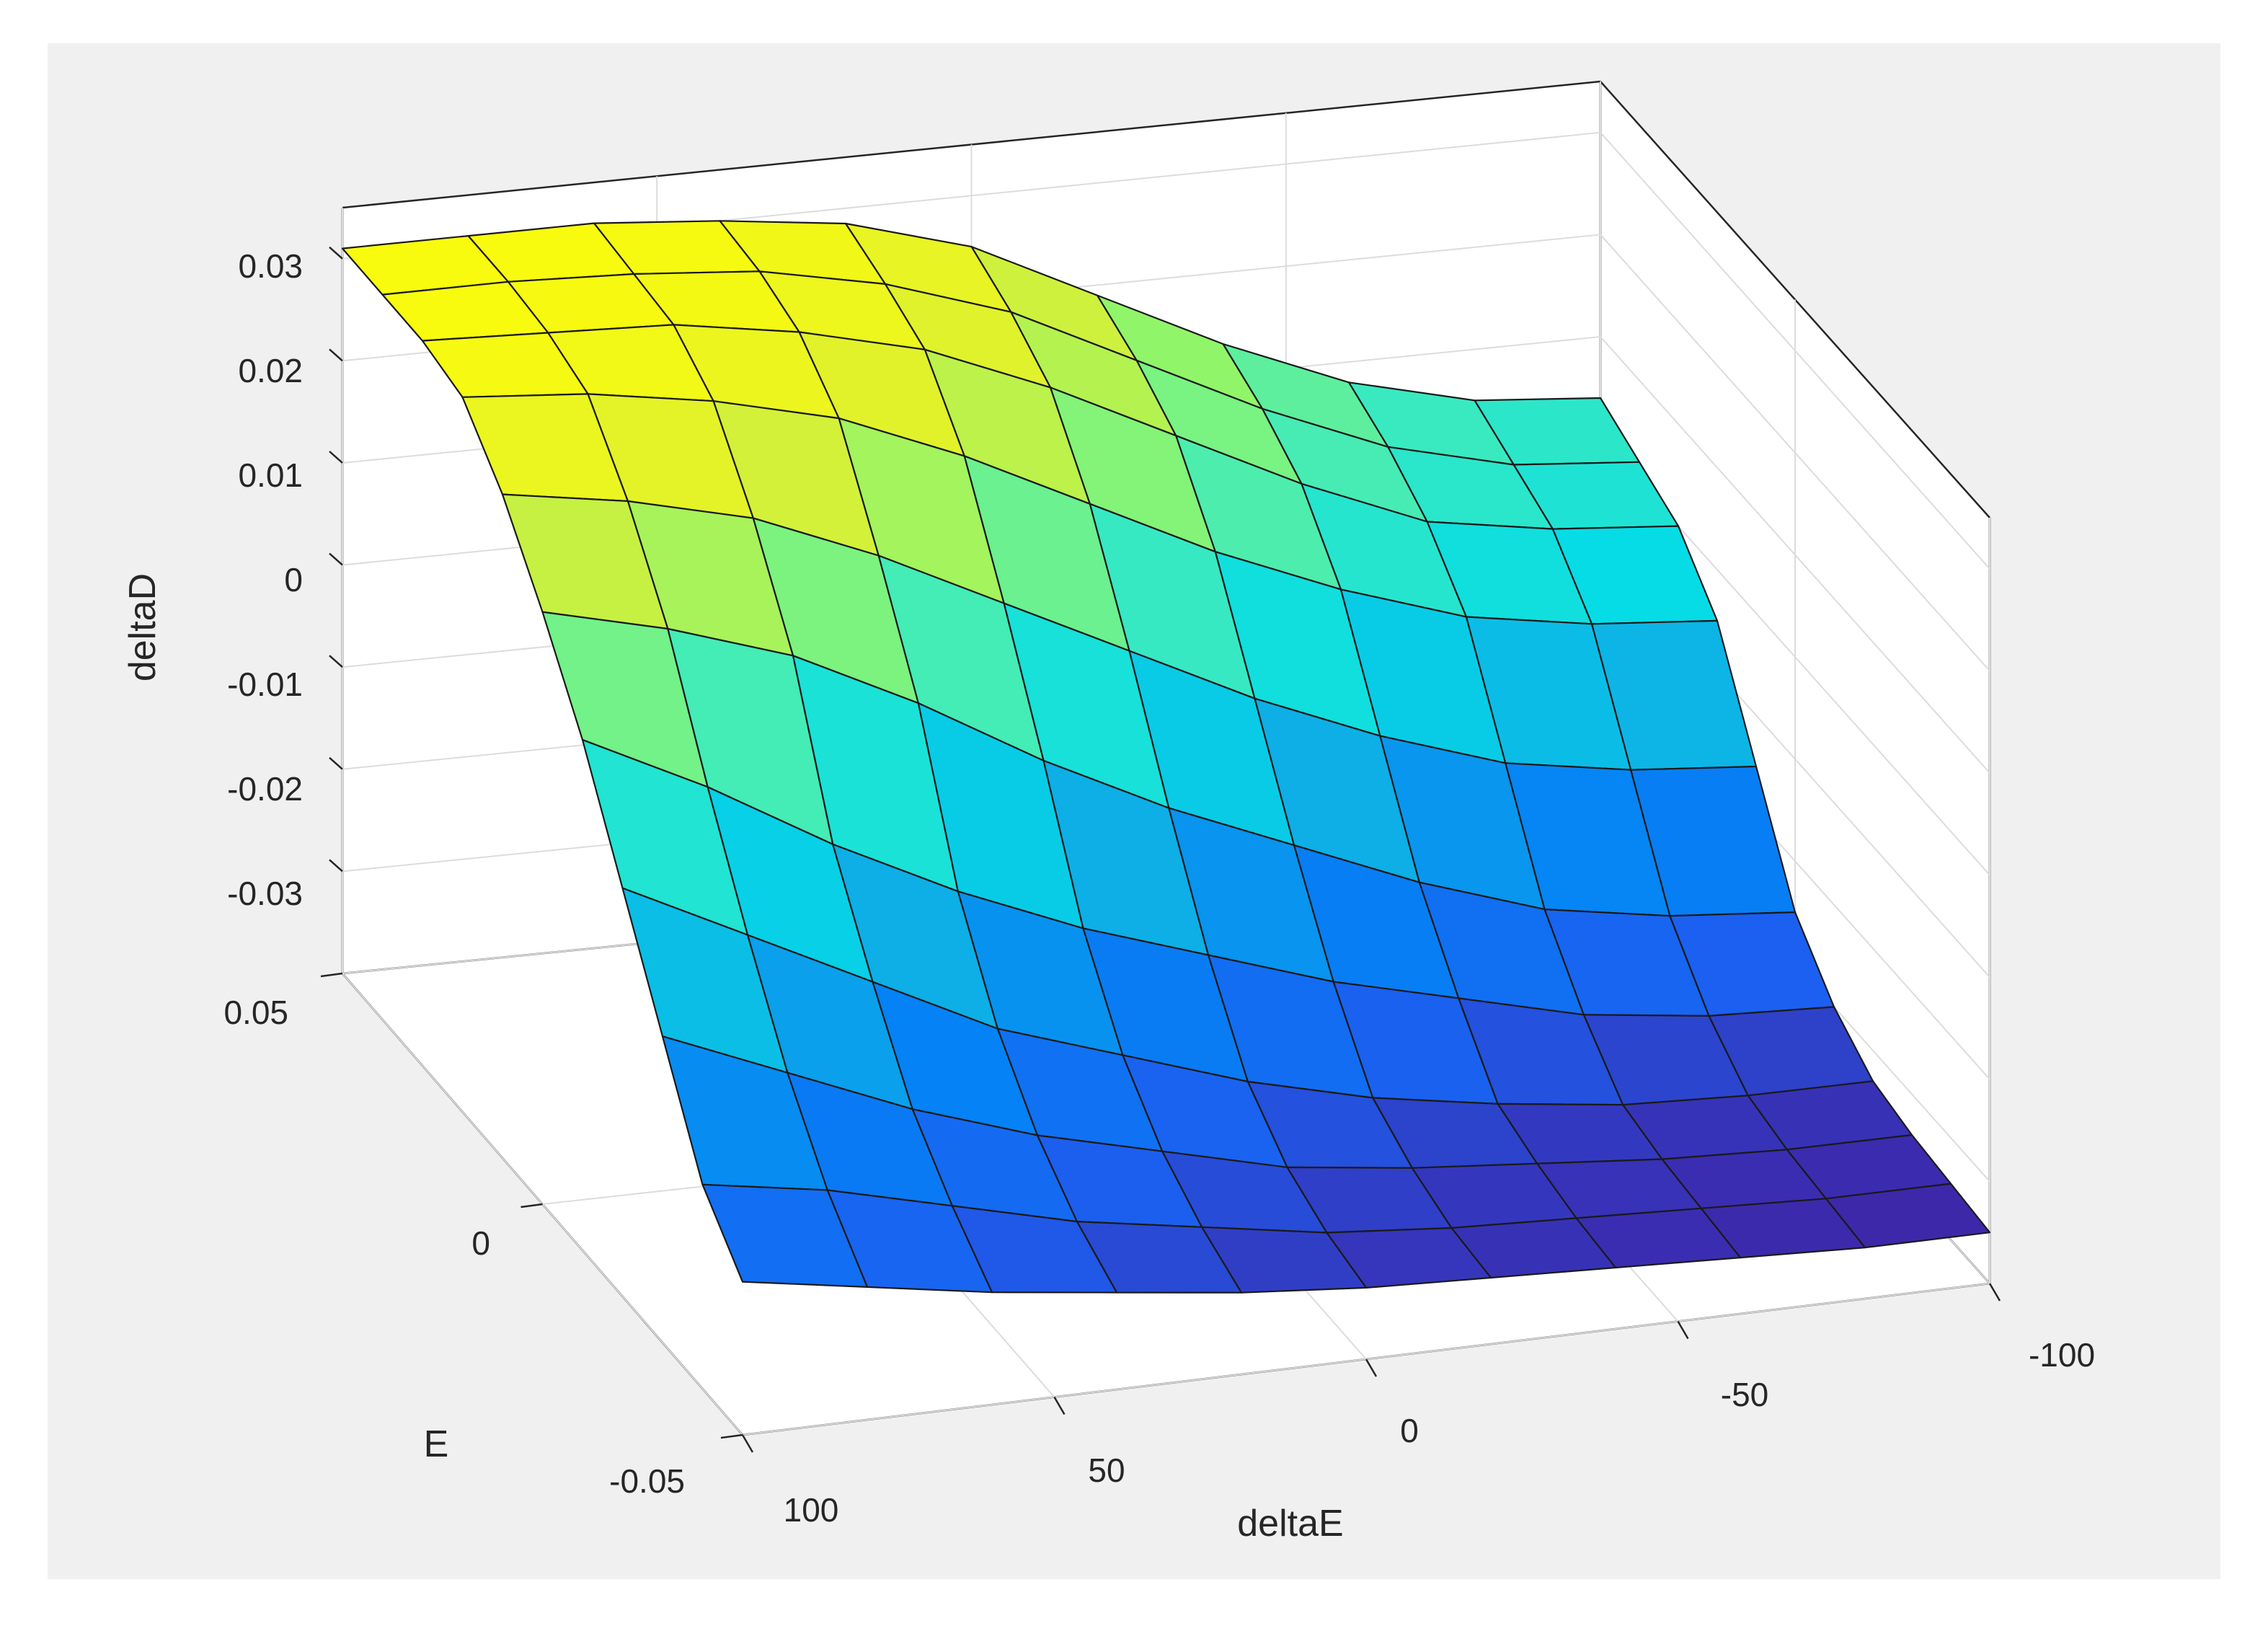 This screenshot has width=2268, height=1626. I want to click on z-tick-label: 0.02, so click(270, 370).